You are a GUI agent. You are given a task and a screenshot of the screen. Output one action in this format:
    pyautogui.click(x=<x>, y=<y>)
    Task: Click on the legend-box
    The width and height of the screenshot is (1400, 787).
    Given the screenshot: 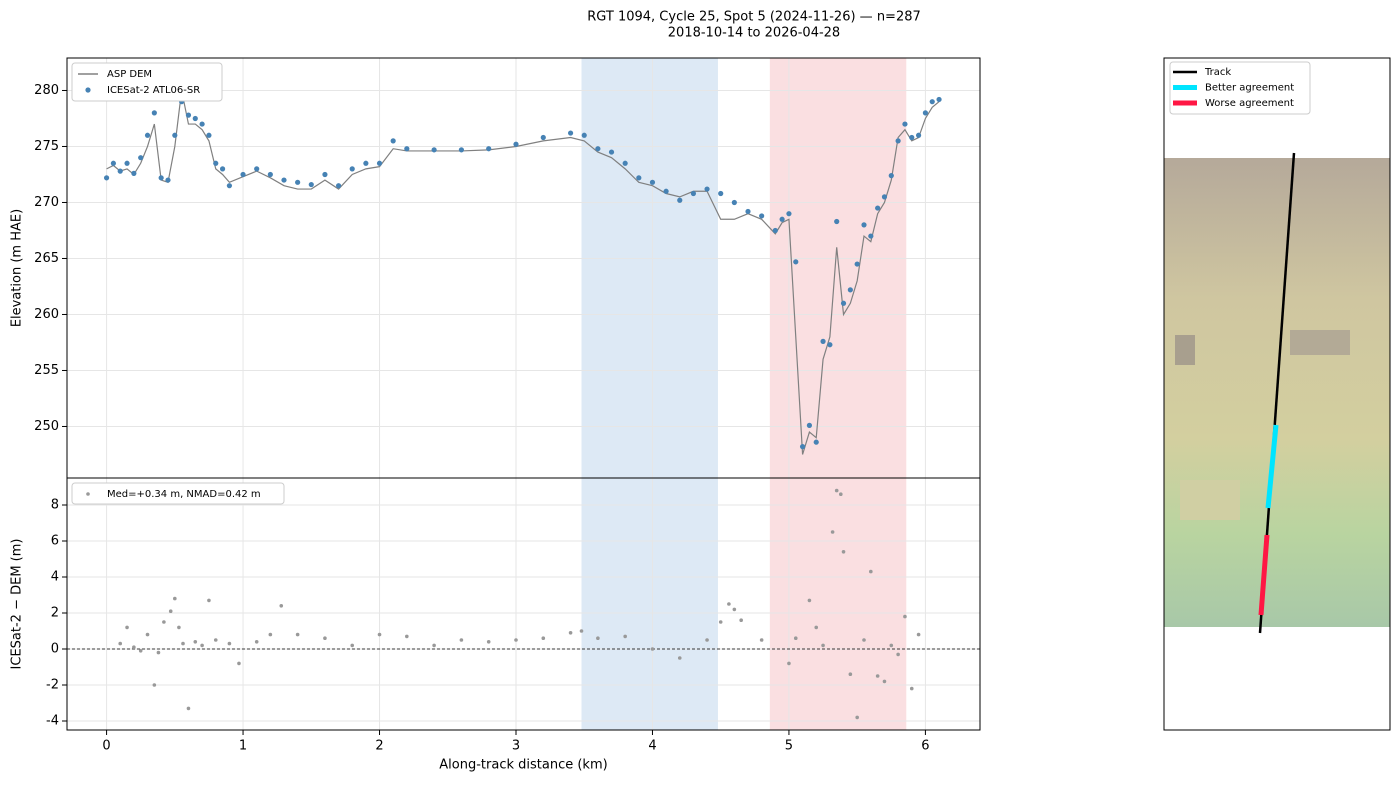 What is the action you would take?
    pyautogui.click(x=147, y=82)
    